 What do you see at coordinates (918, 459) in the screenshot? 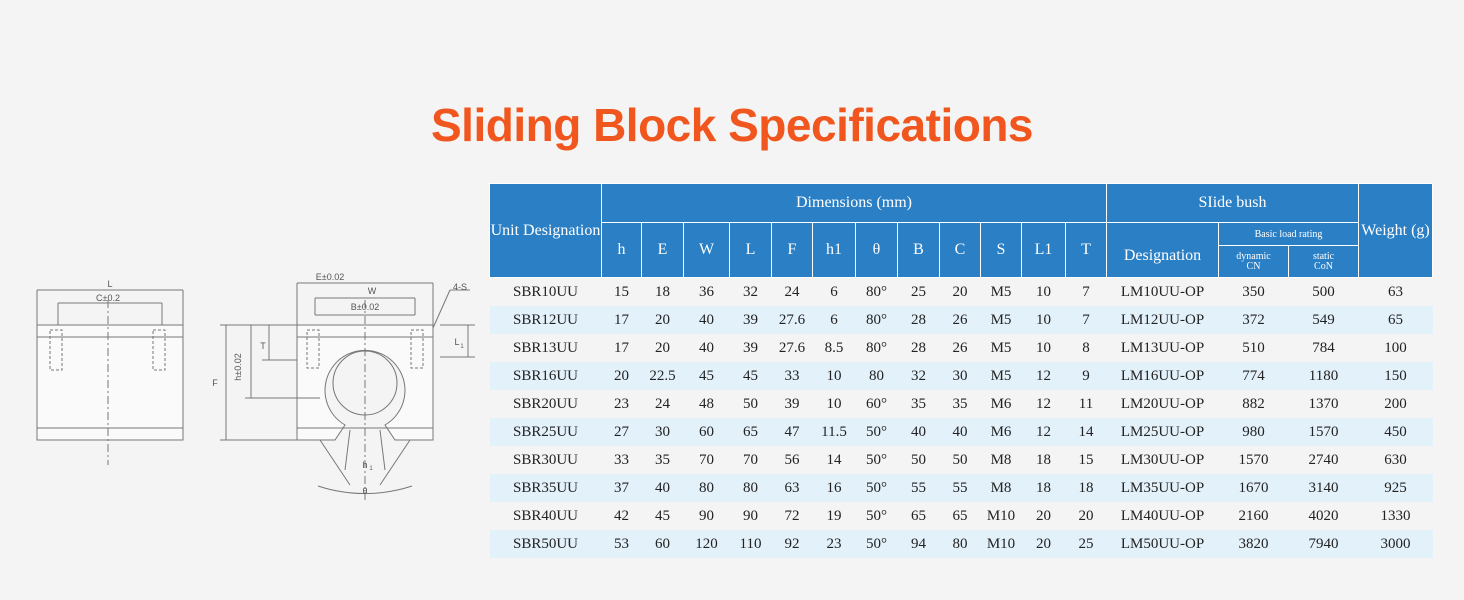
I see `cell-B: 50` at bounding box center [918, 459].